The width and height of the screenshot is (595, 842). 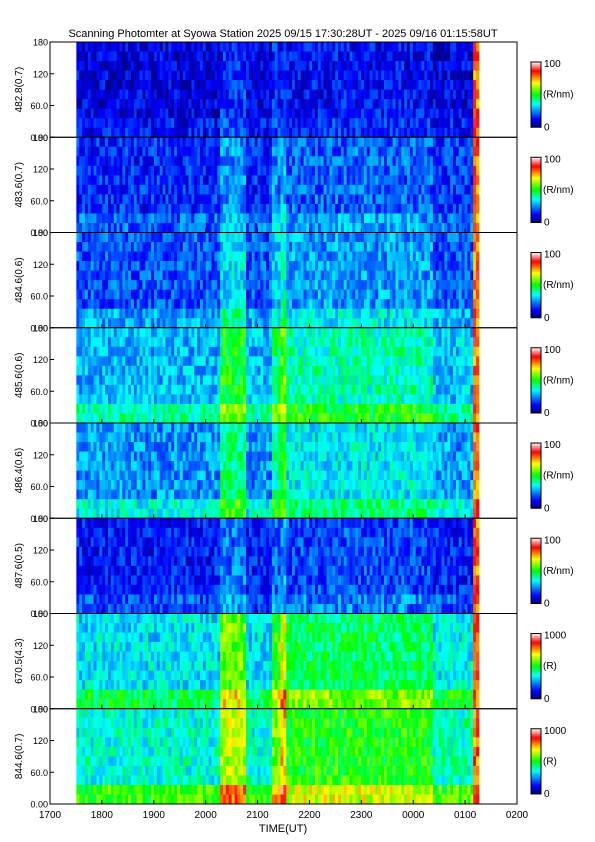 I want to click on heatmap-cells, so click(x=278, y=90).